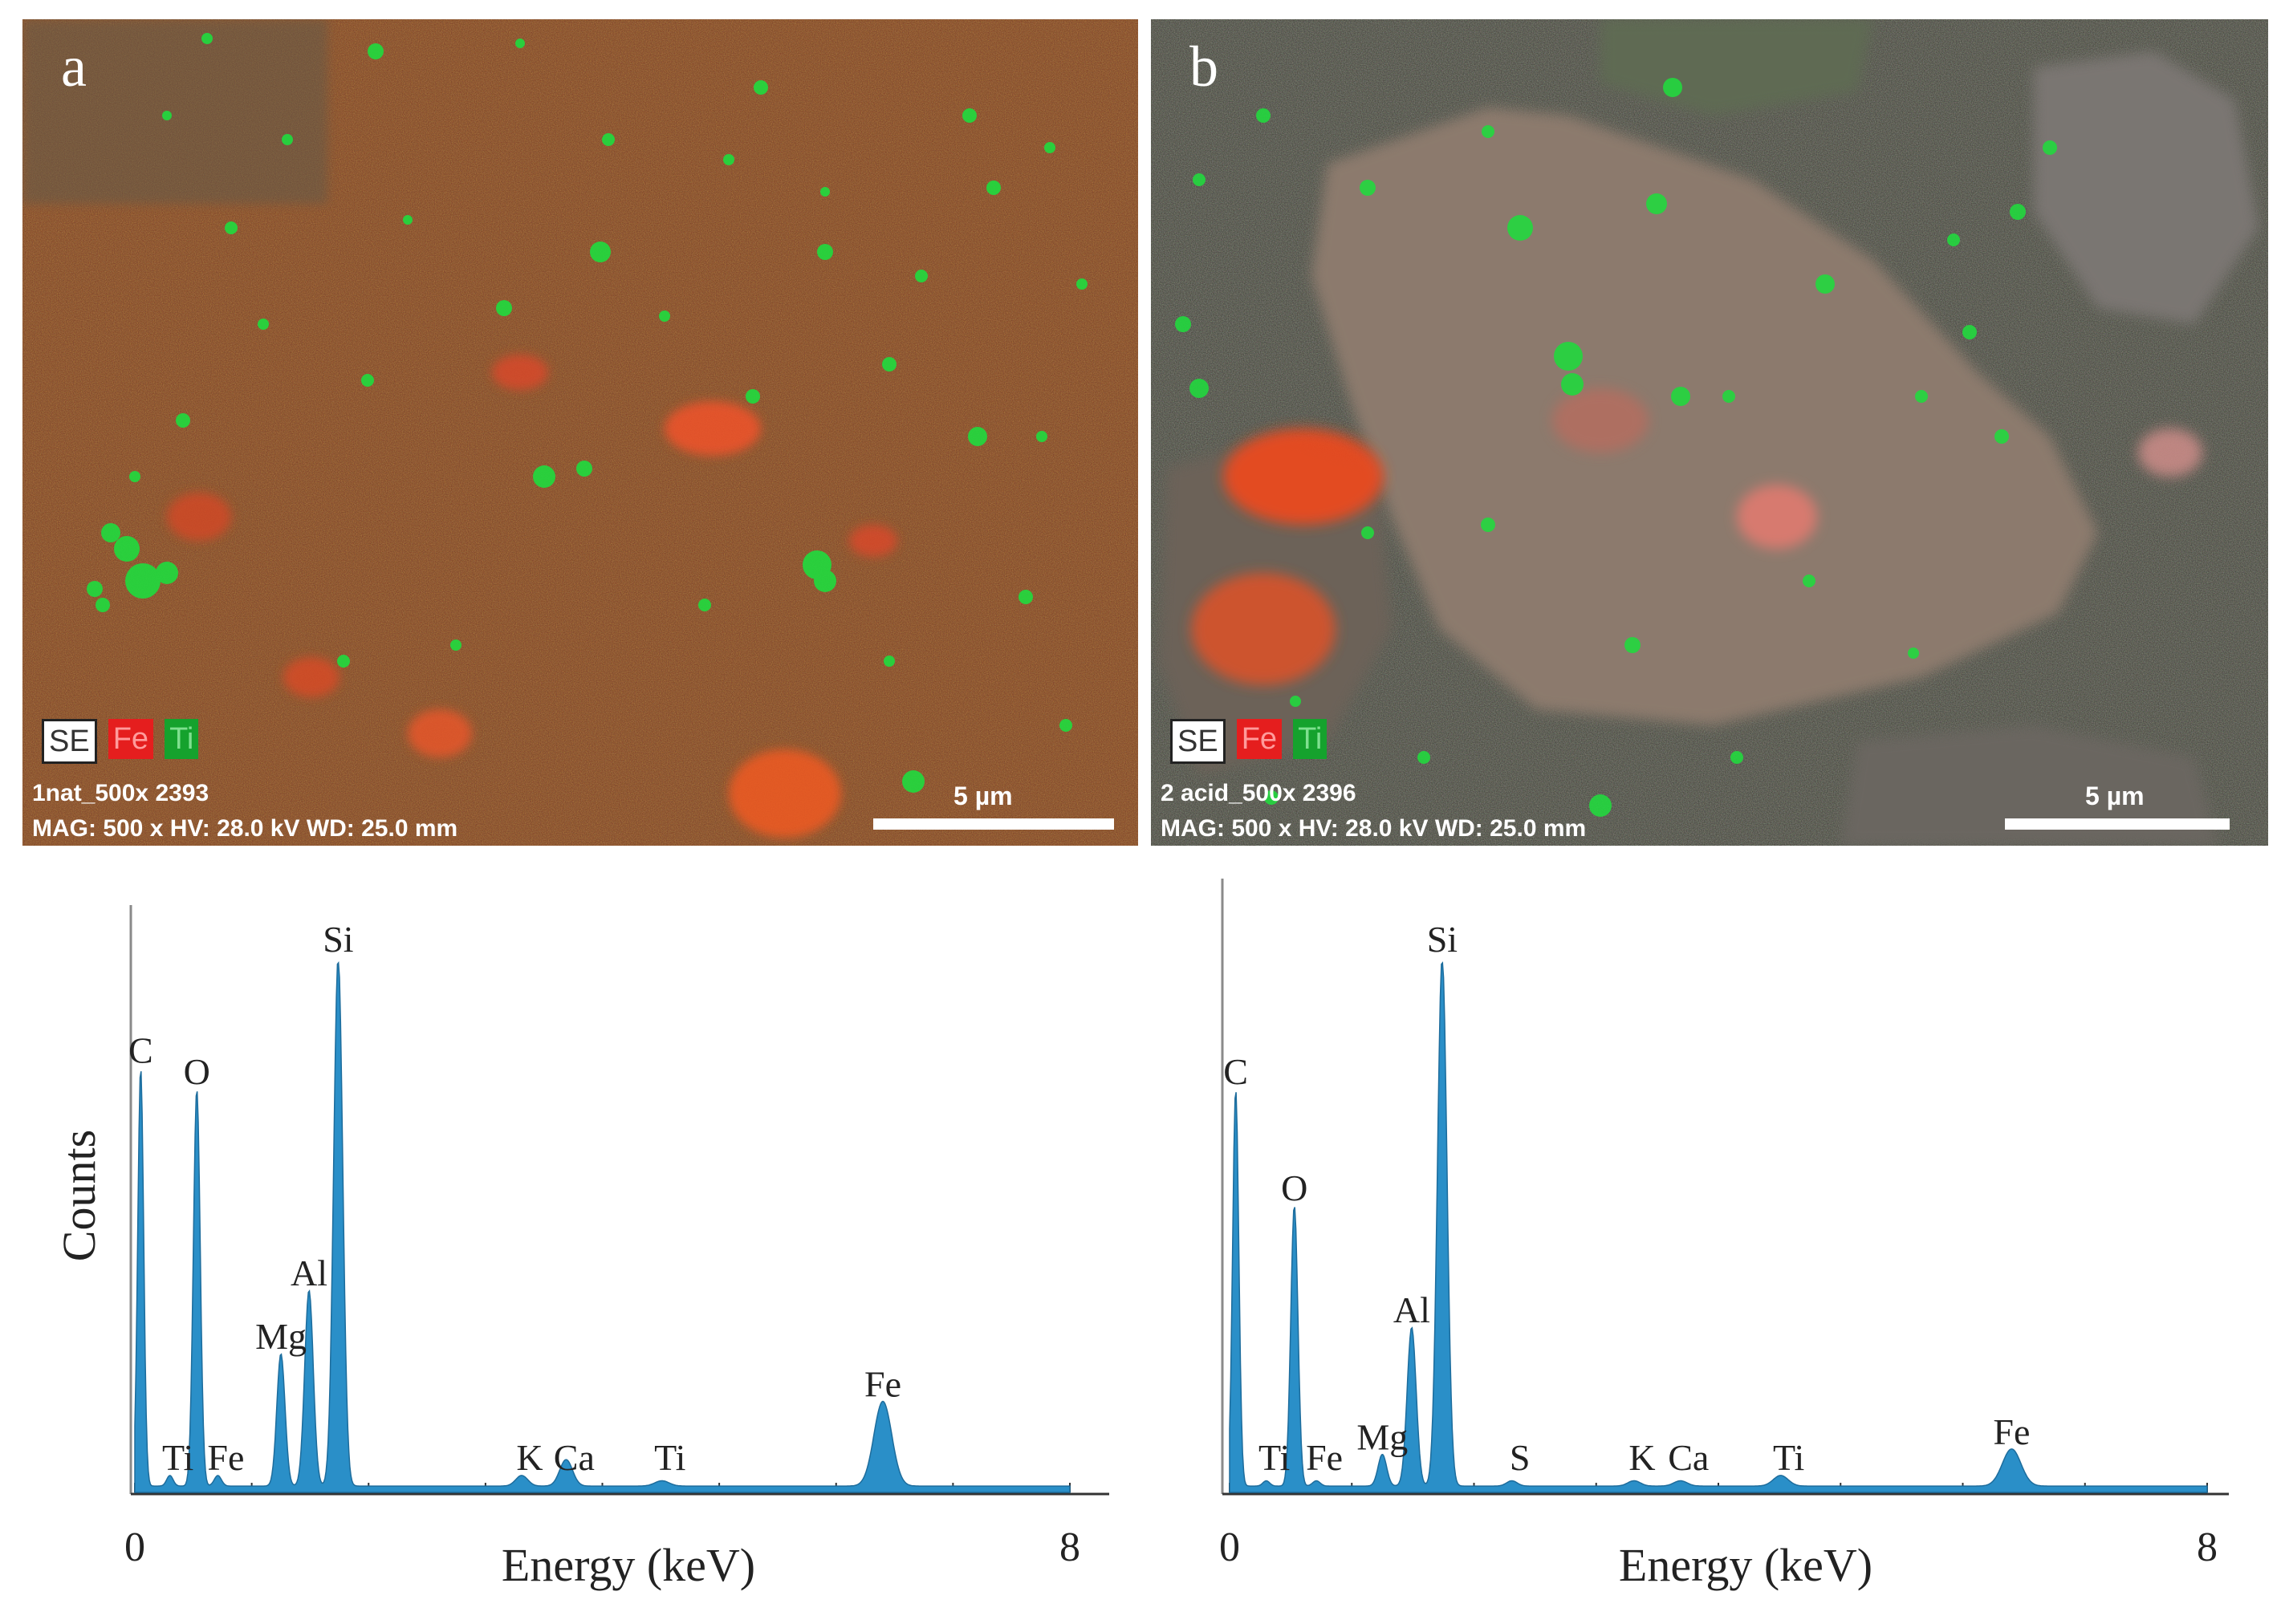 The image size is (2281, 1624). Describe the element at coordinates (1258, 793) in the screenshot. I see `sample-label: 2 acid_500x 2396` at that location.